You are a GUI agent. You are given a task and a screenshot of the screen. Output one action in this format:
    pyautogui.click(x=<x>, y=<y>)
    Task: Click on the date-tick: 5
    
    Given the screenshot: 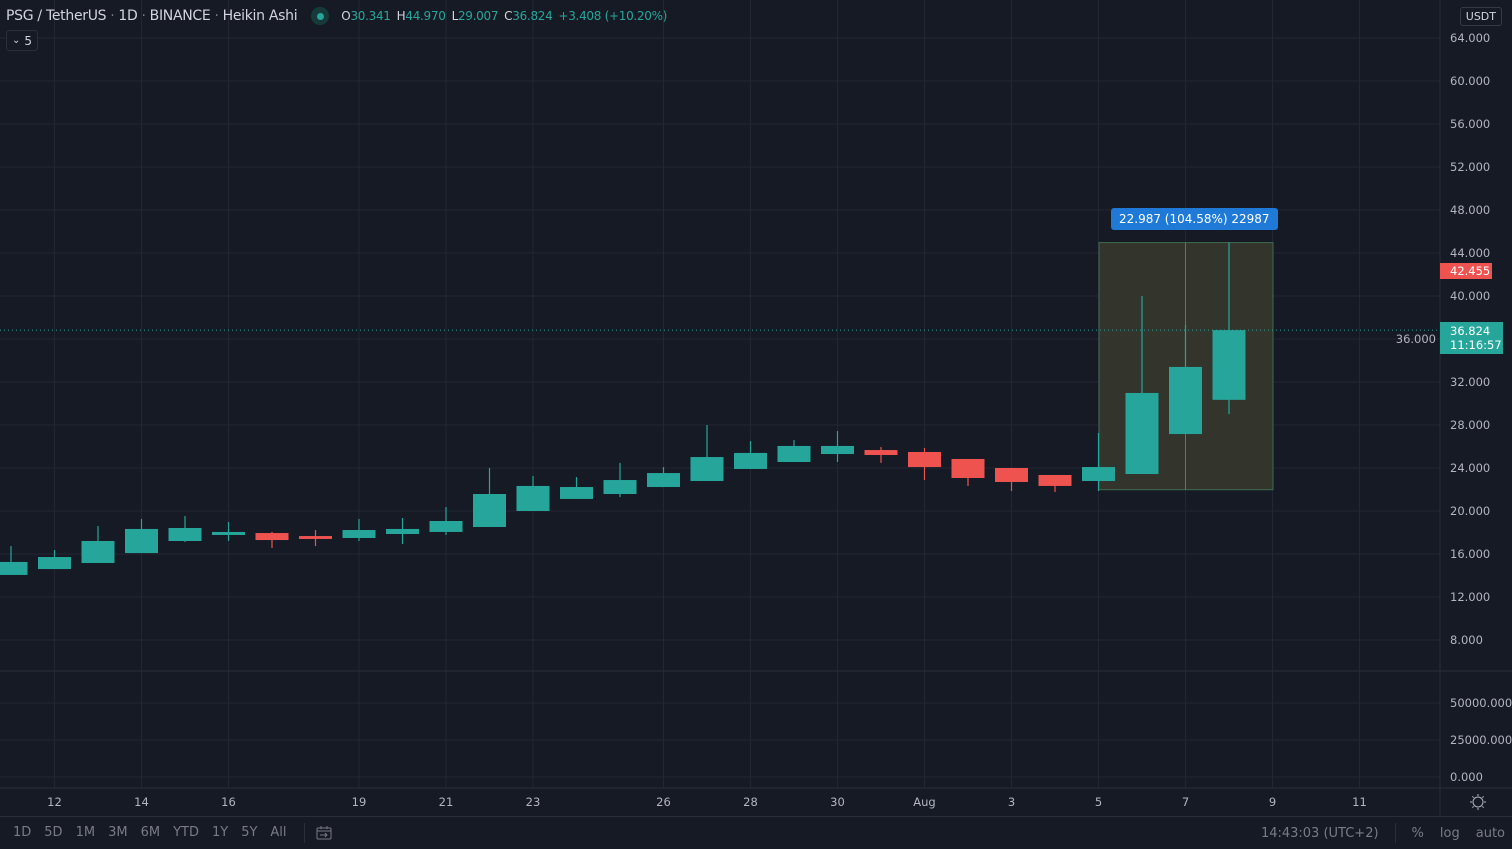 What is the action you would take?
    pyautogui.click(x=1098, y=802)
    